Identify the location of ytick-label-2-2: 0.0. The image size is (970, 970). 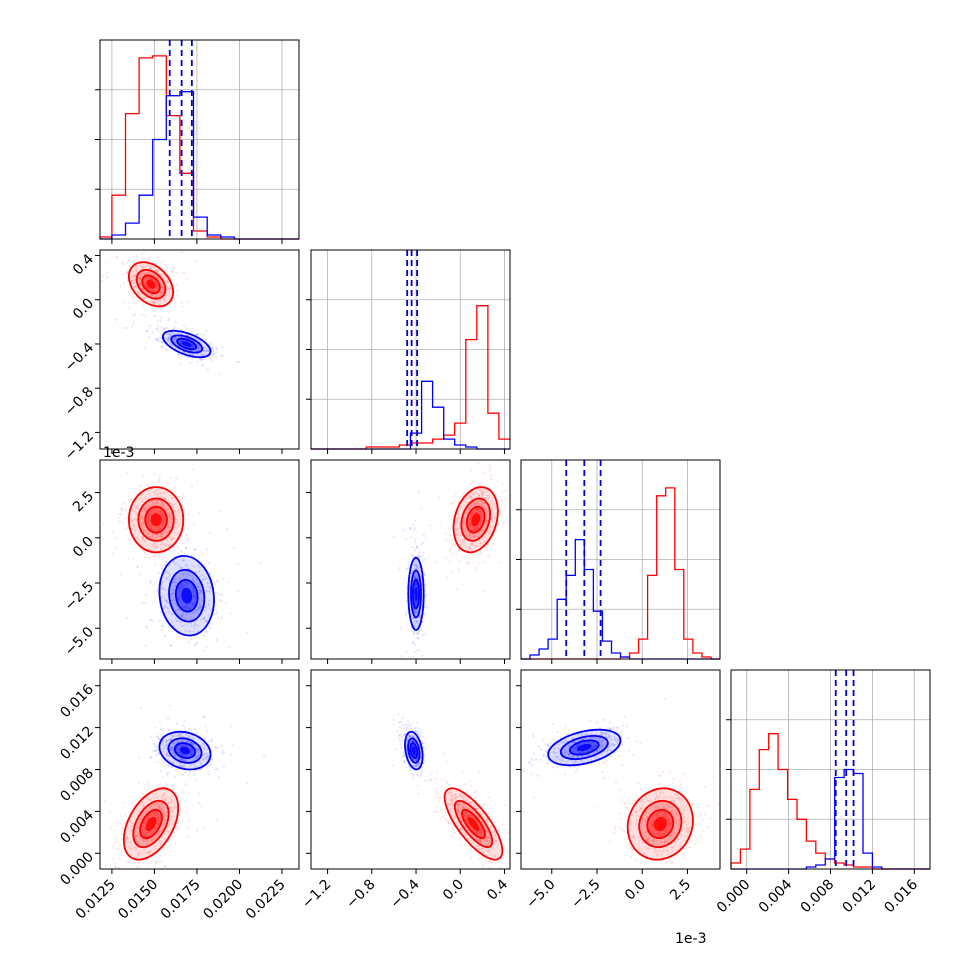
(83, 547).